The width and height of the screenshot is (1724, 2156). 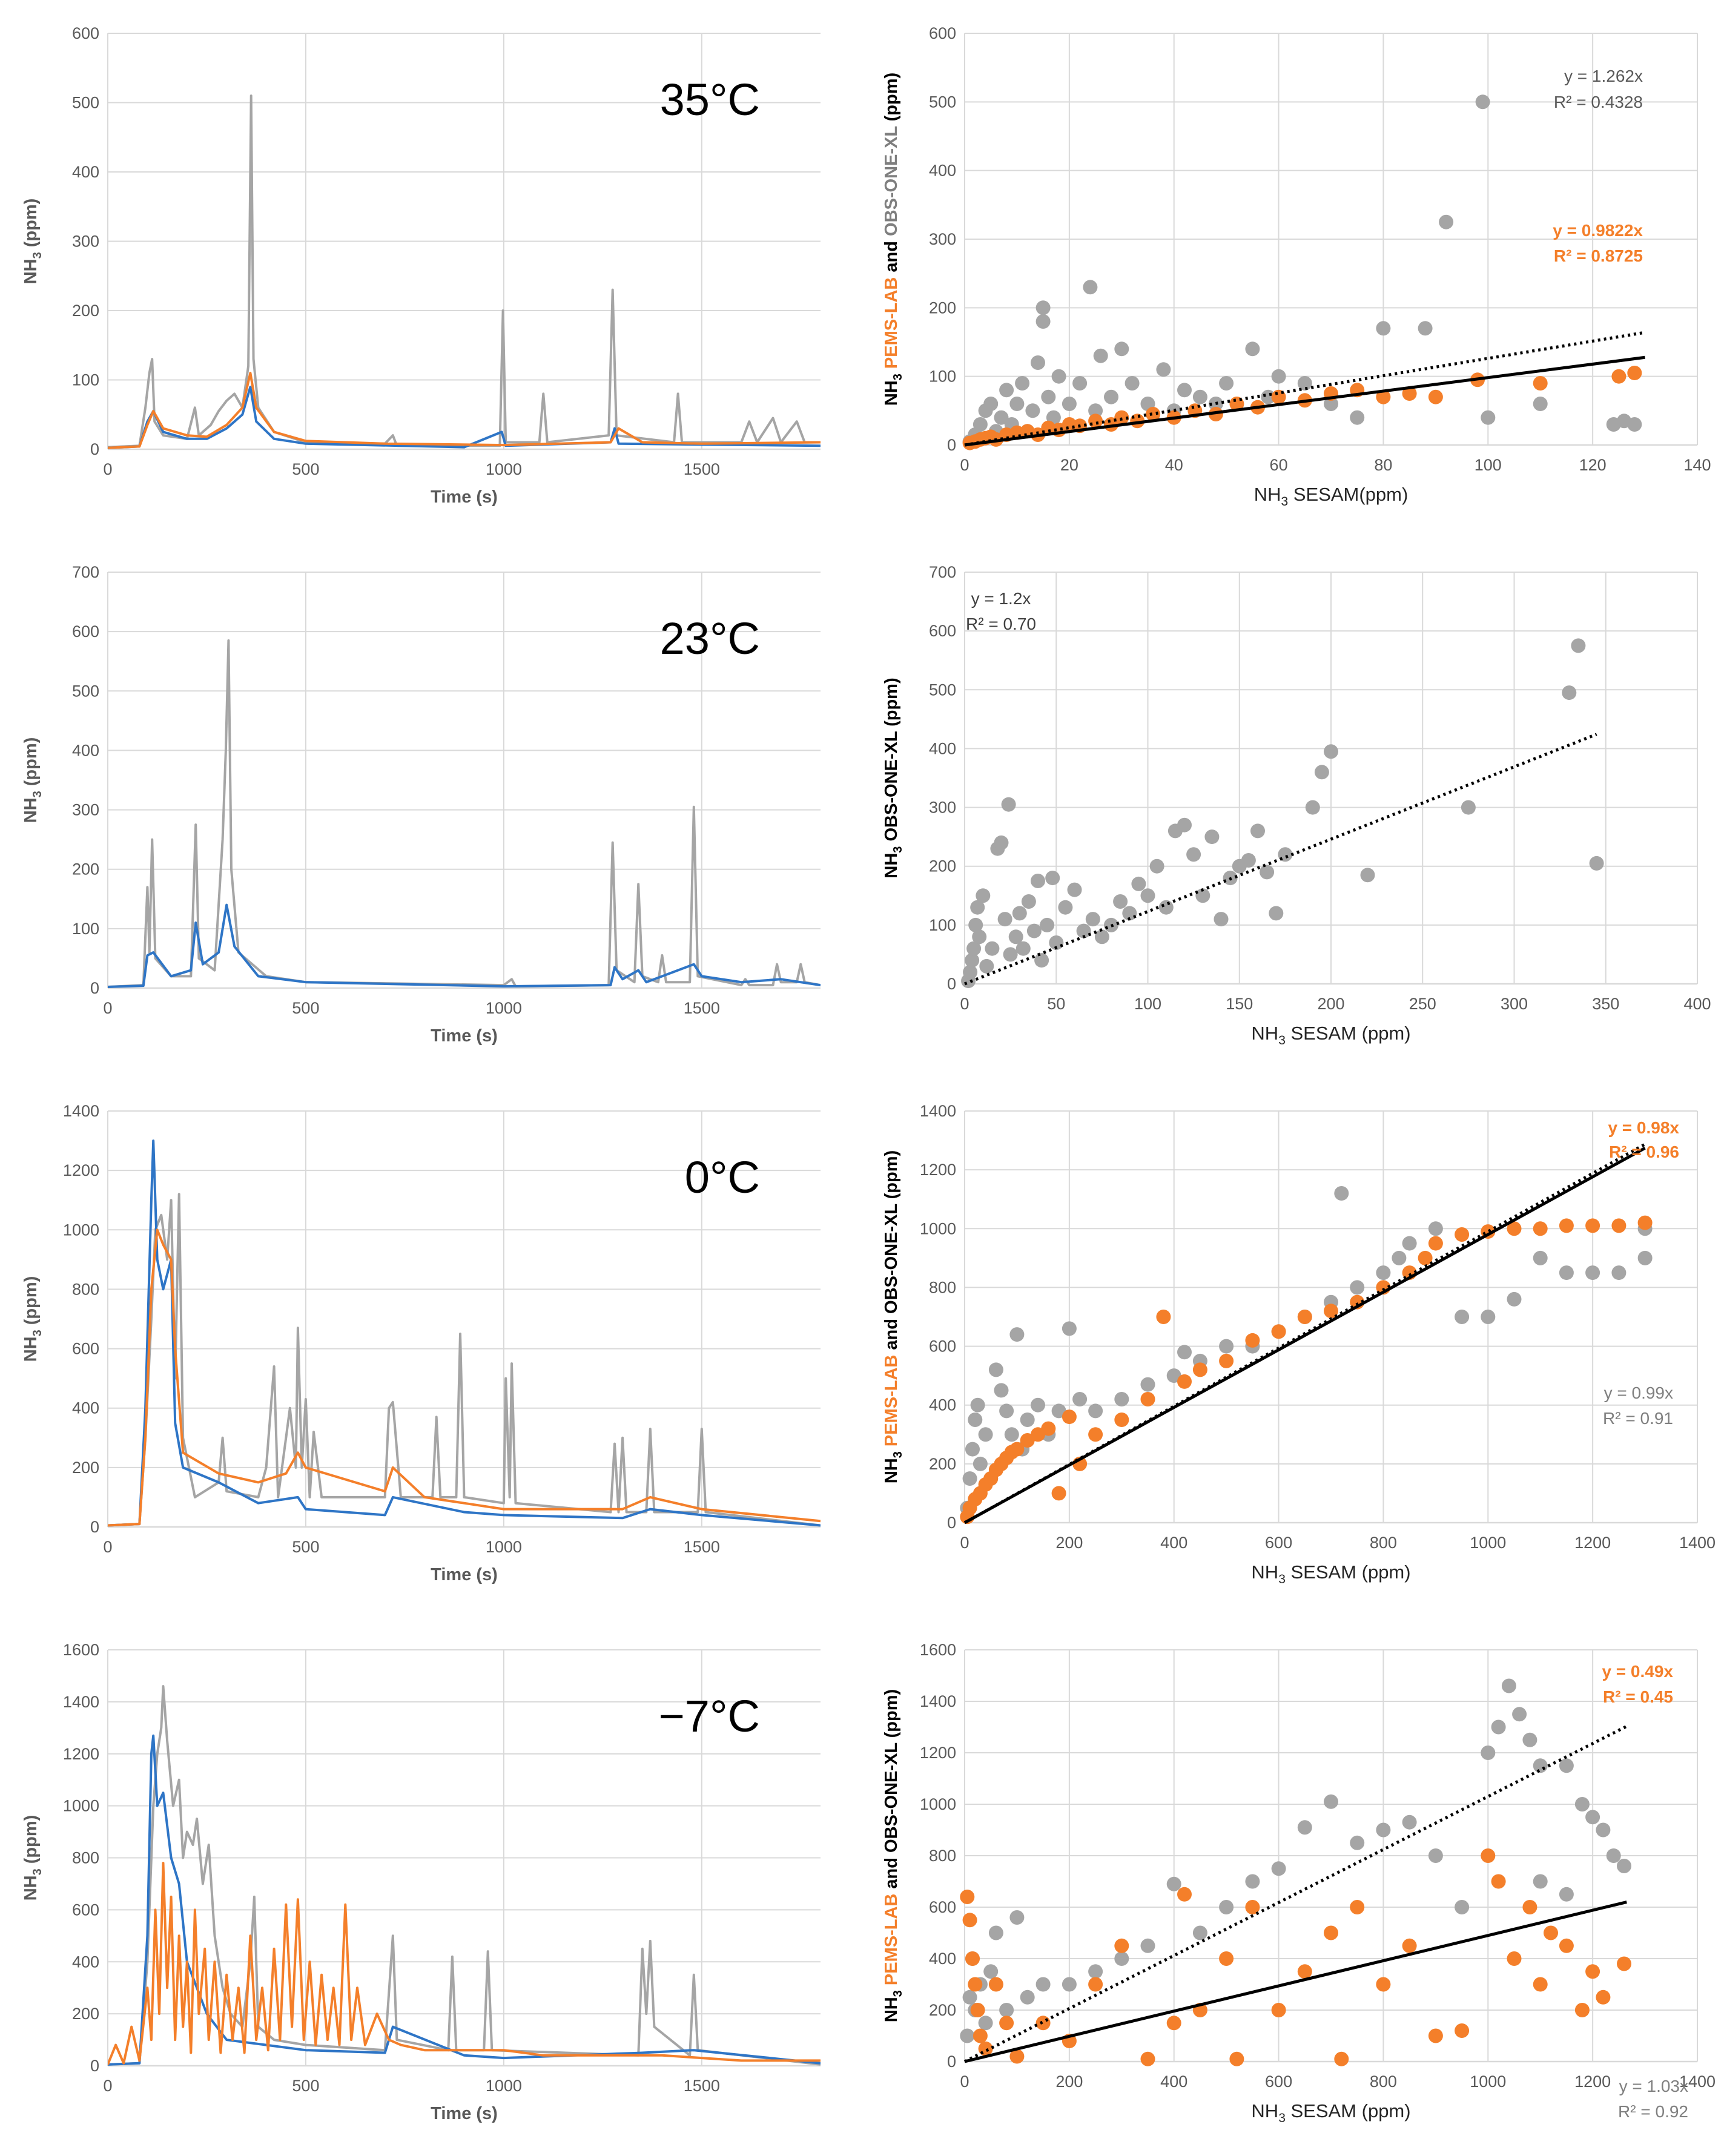 What do you see at coordinates (1001, 598) in the screenshot?
I see `fit-annotation: y = 1.2x` at bounding box center [1001, 598].